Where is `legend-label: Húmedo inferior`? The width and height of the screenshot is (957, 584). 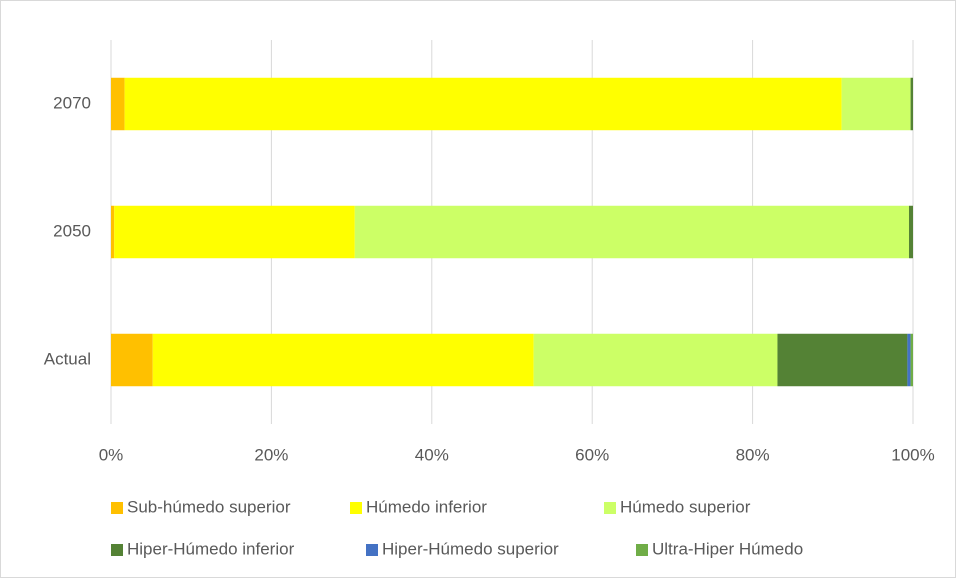 legend-label: Húmedo inferior is located at coordinates (426, 506).